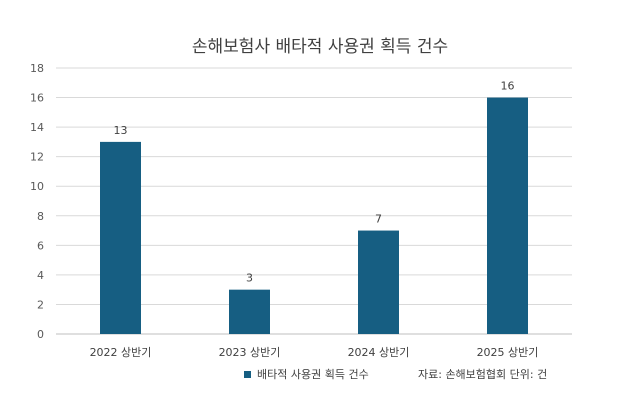 This screenshot has height=405, width=640. I want to click on x-tick-label: 2025 상반기, so click(508, 352).